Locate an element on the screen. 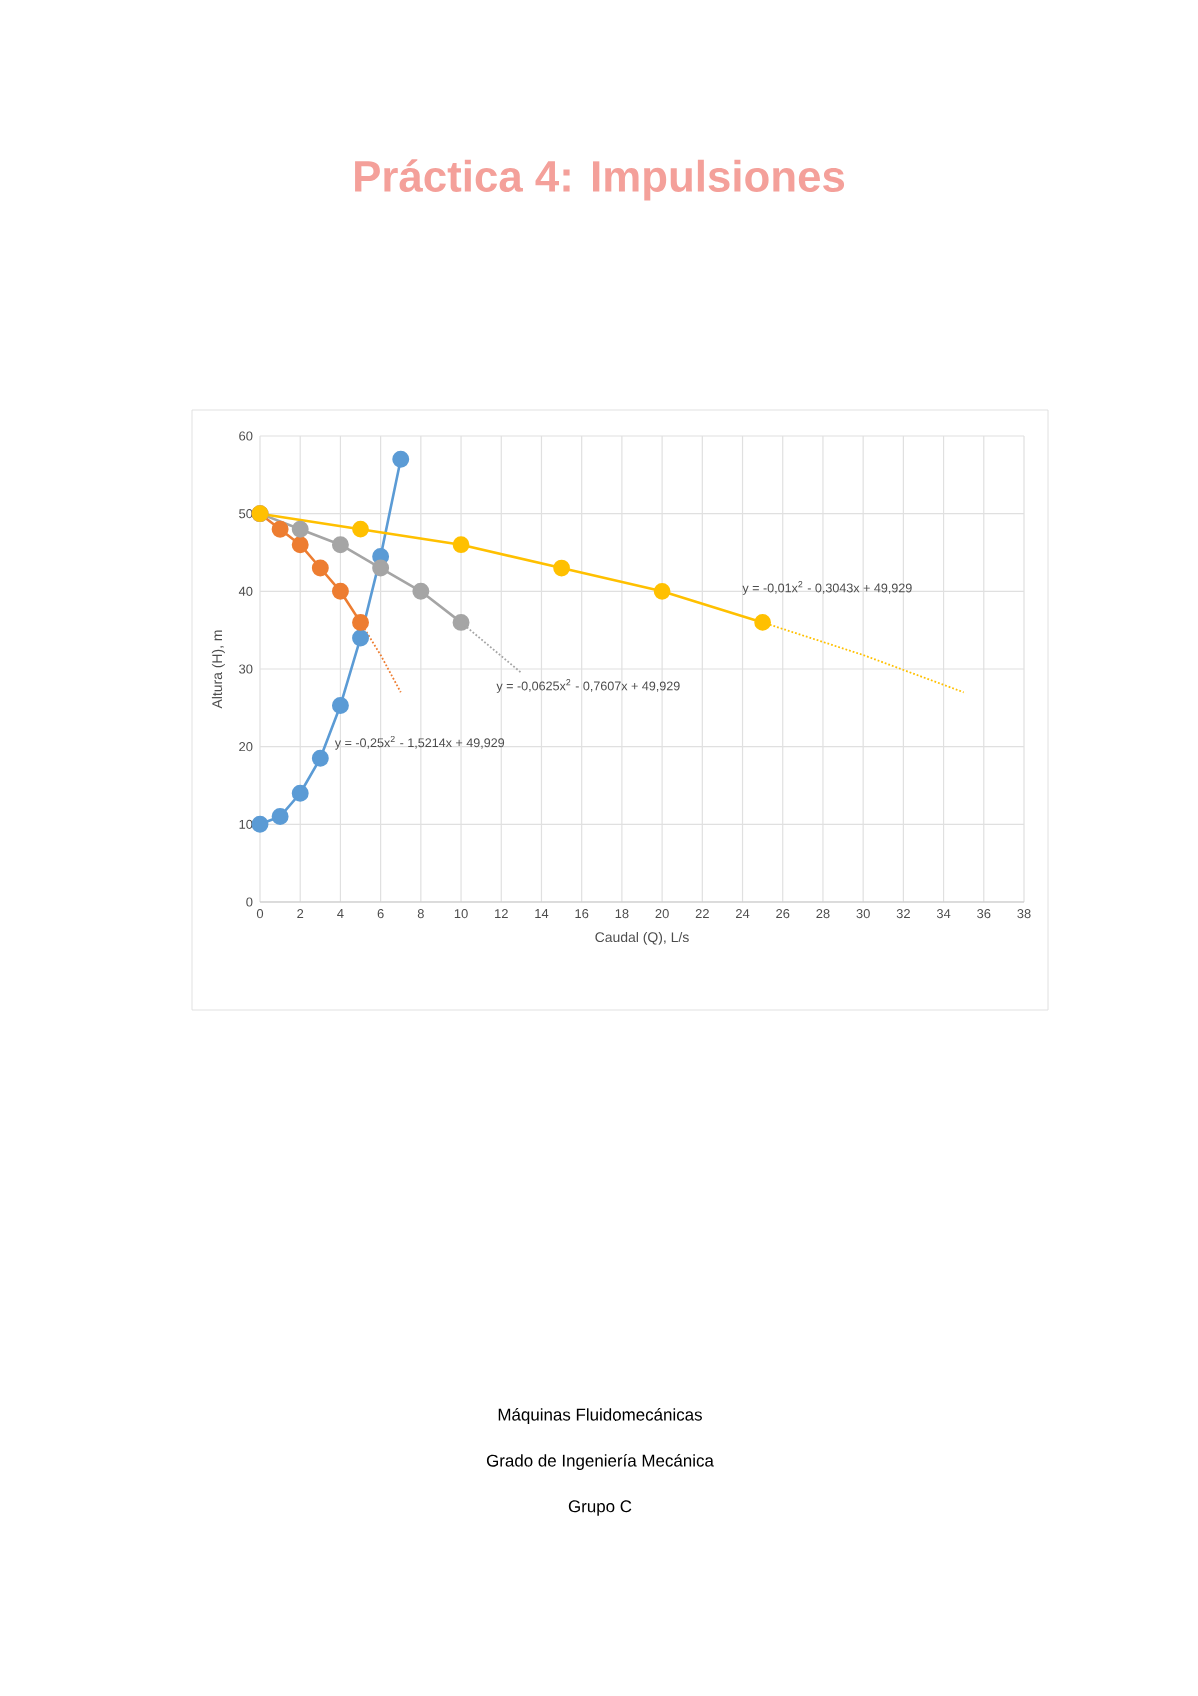  text: Máquinas Fluidomecánicas is located at coordinates (600, 1416).